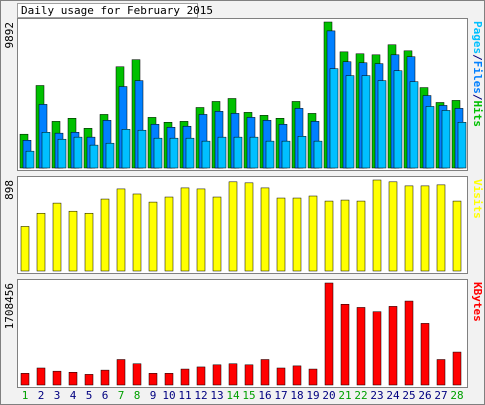 The width and height of the screenshot is (485, 405). I want to click on legend: KBytes, so click(477, 302).